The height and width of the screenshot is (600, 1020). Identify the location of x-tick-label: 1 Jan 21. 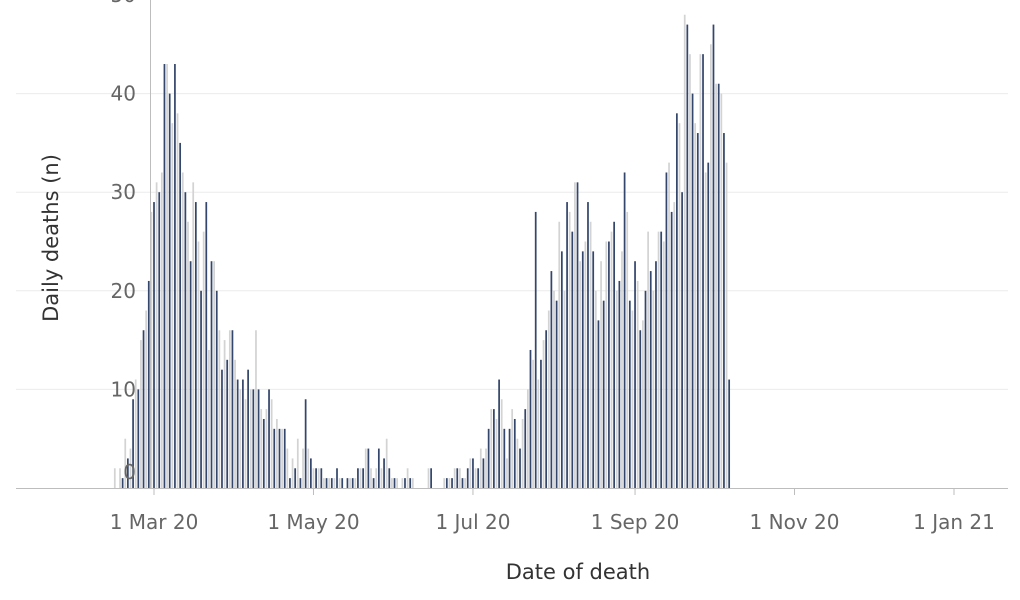
(954, 522).